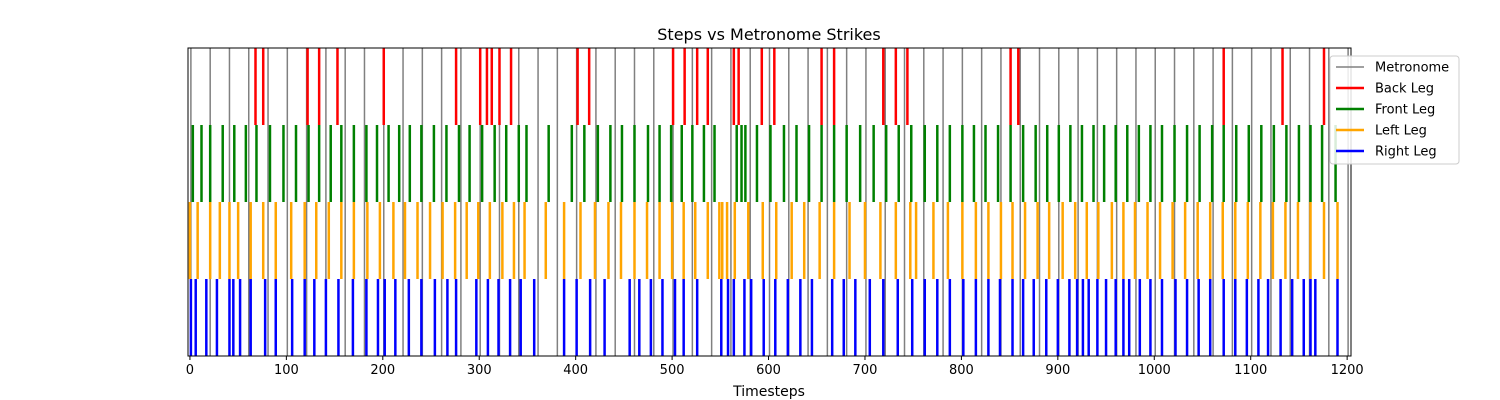  I want to click on legend-label: Left Leg, so click(1401, 131).